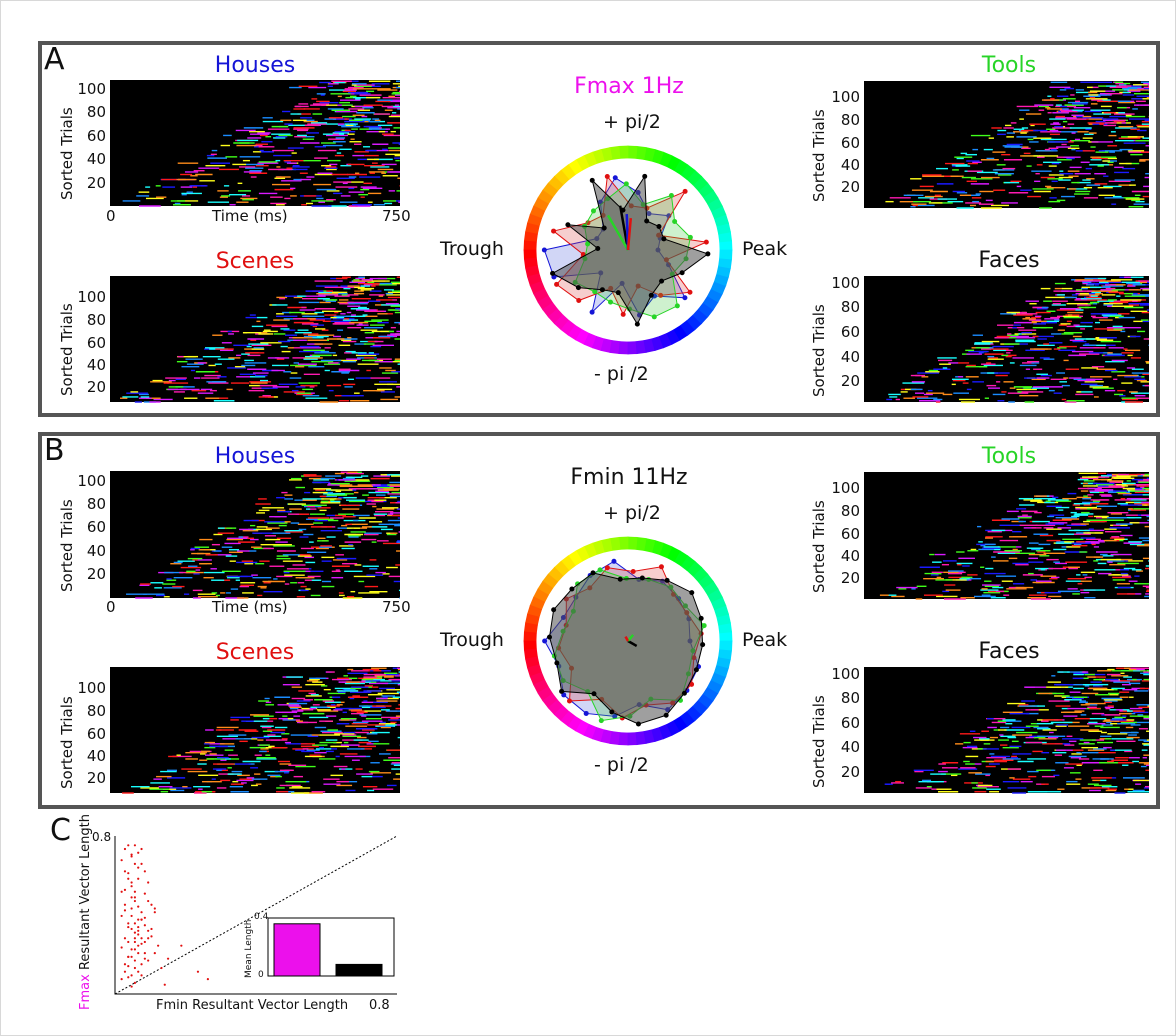 The width and height of the screenshot is (1176, 1036). Describe the element at coordinates (632, 513) in the screenshot. I see `polar-top-label: + pi/2` at that location.